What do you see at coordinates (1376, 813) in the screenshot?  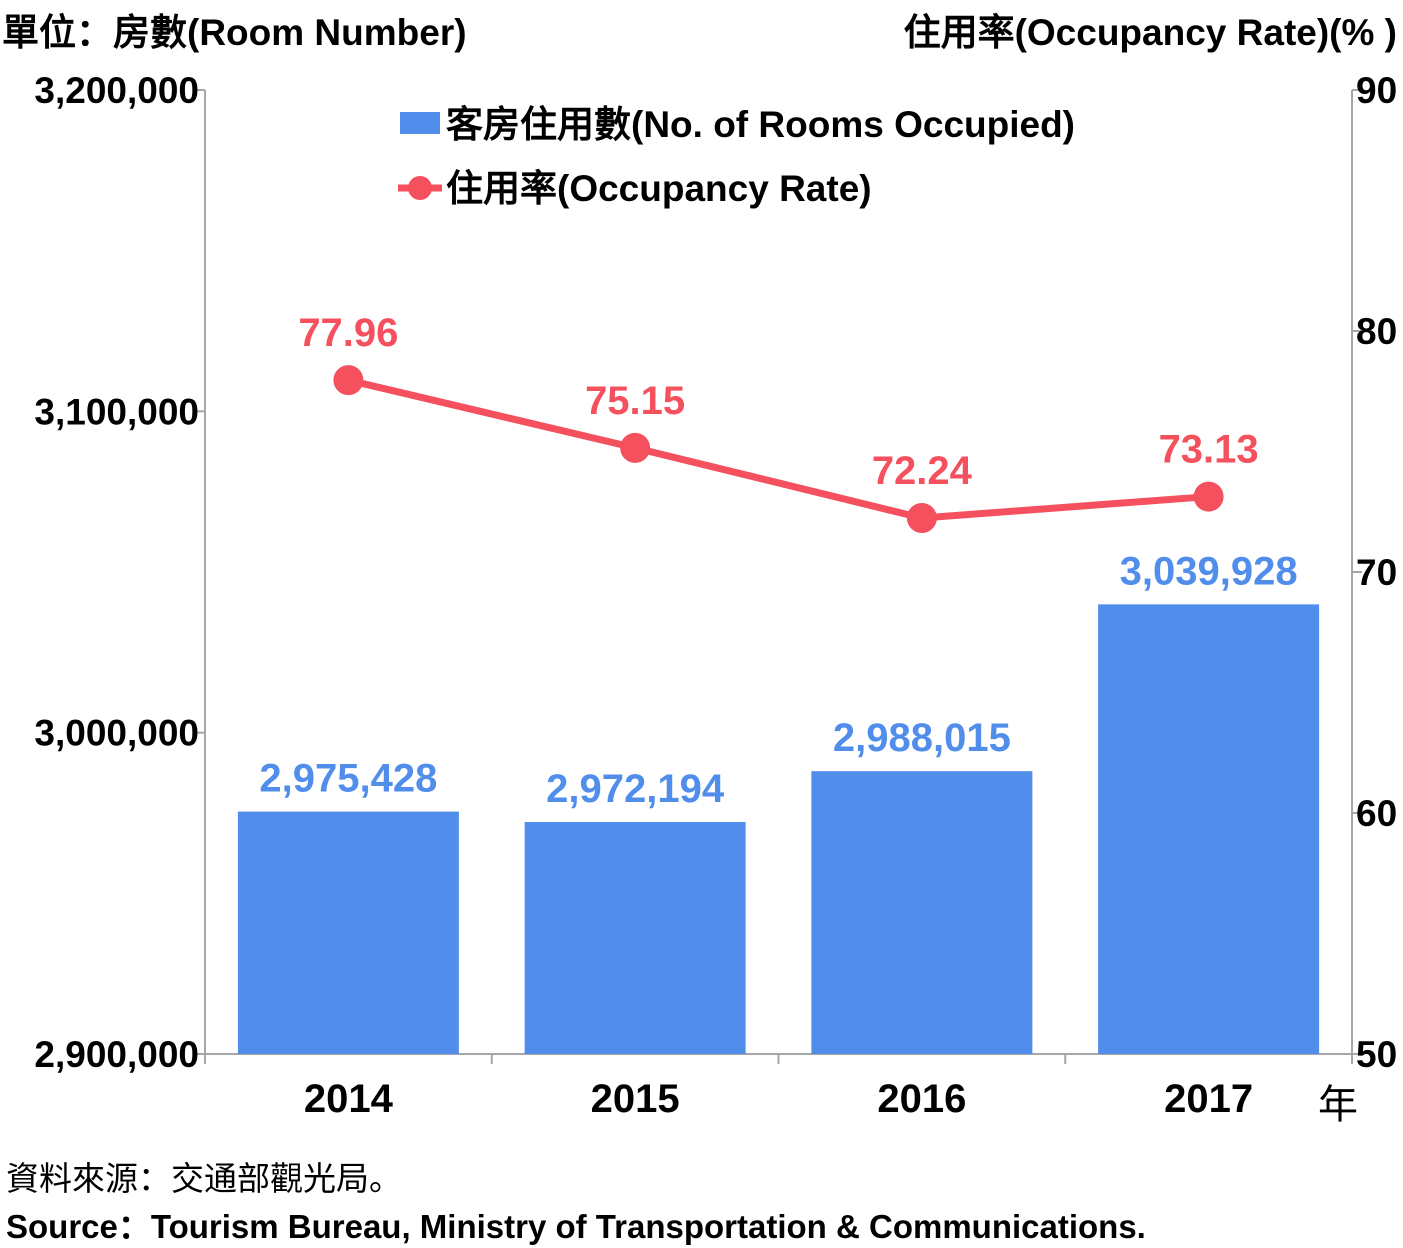 I see `y-right-tick-label: 60` at bounding box center [1376, 813].